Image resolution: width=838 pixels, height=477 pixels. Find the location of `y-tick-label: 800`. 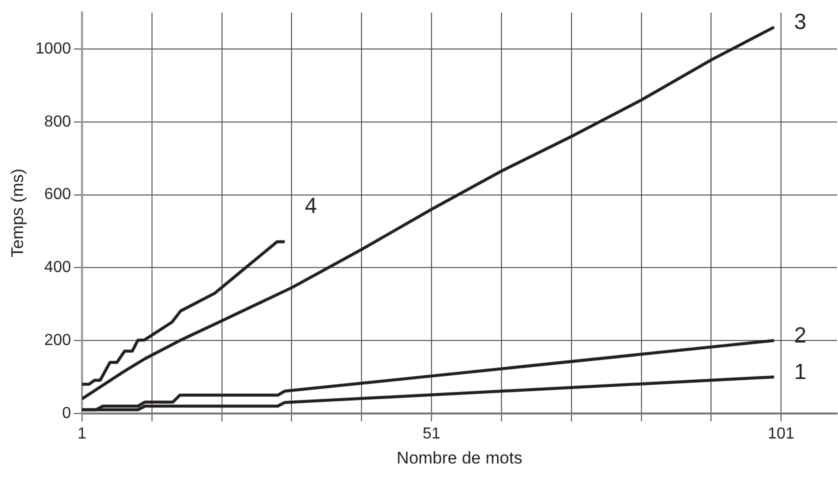

y-tick-label: 800 is located at coordinates (58, 121).